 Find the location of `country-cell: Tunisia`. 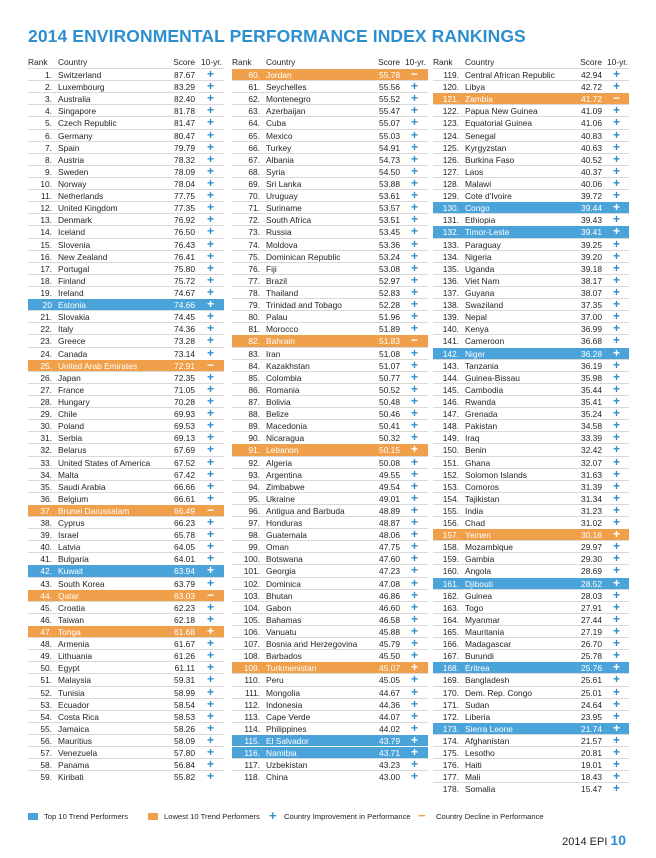

country-cell: Tunisia is located at coordinates (71, 692).